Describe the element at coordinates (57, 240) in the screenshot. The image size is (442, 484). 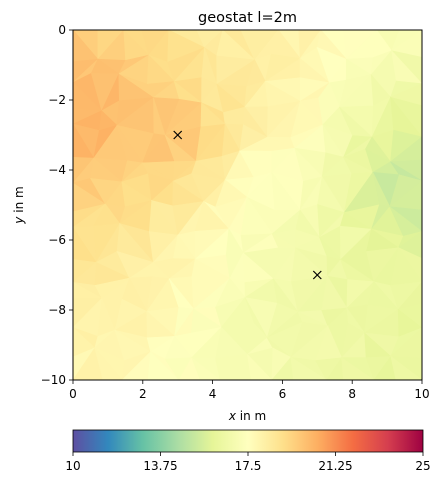
I see `y-tick-label: −6` at that location.